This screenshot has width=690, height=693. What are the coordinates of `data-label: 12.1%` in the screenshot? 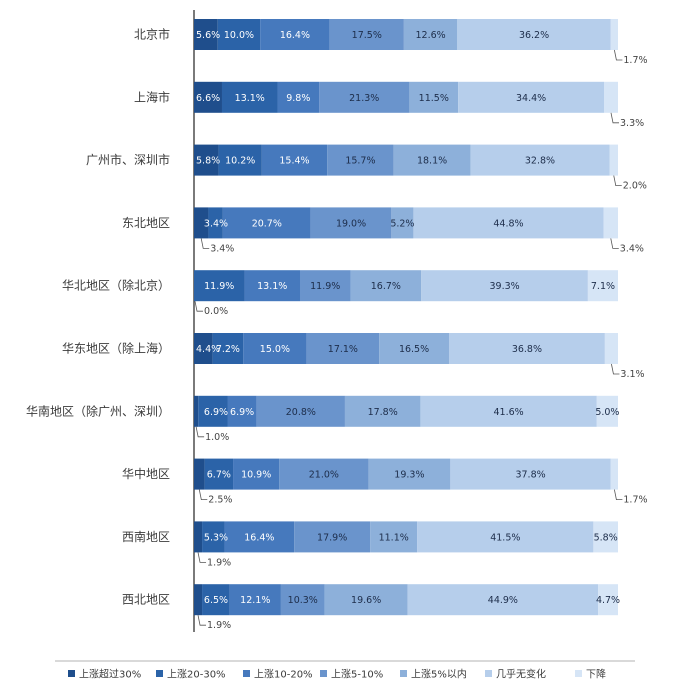 It's located at (255, 600).